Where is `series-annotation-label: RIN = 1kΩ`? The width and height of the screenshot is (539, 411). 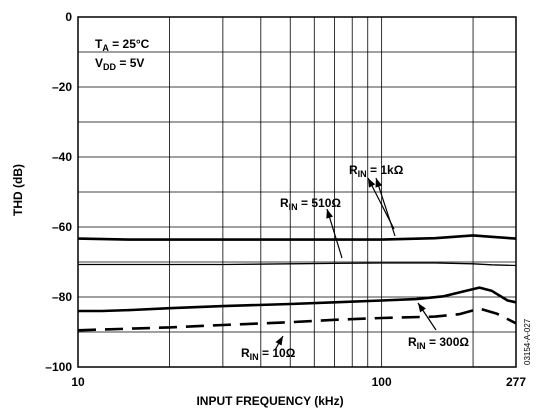 series-annotation-label: RIN = 1kΩ is located at coordinates (376, 171).